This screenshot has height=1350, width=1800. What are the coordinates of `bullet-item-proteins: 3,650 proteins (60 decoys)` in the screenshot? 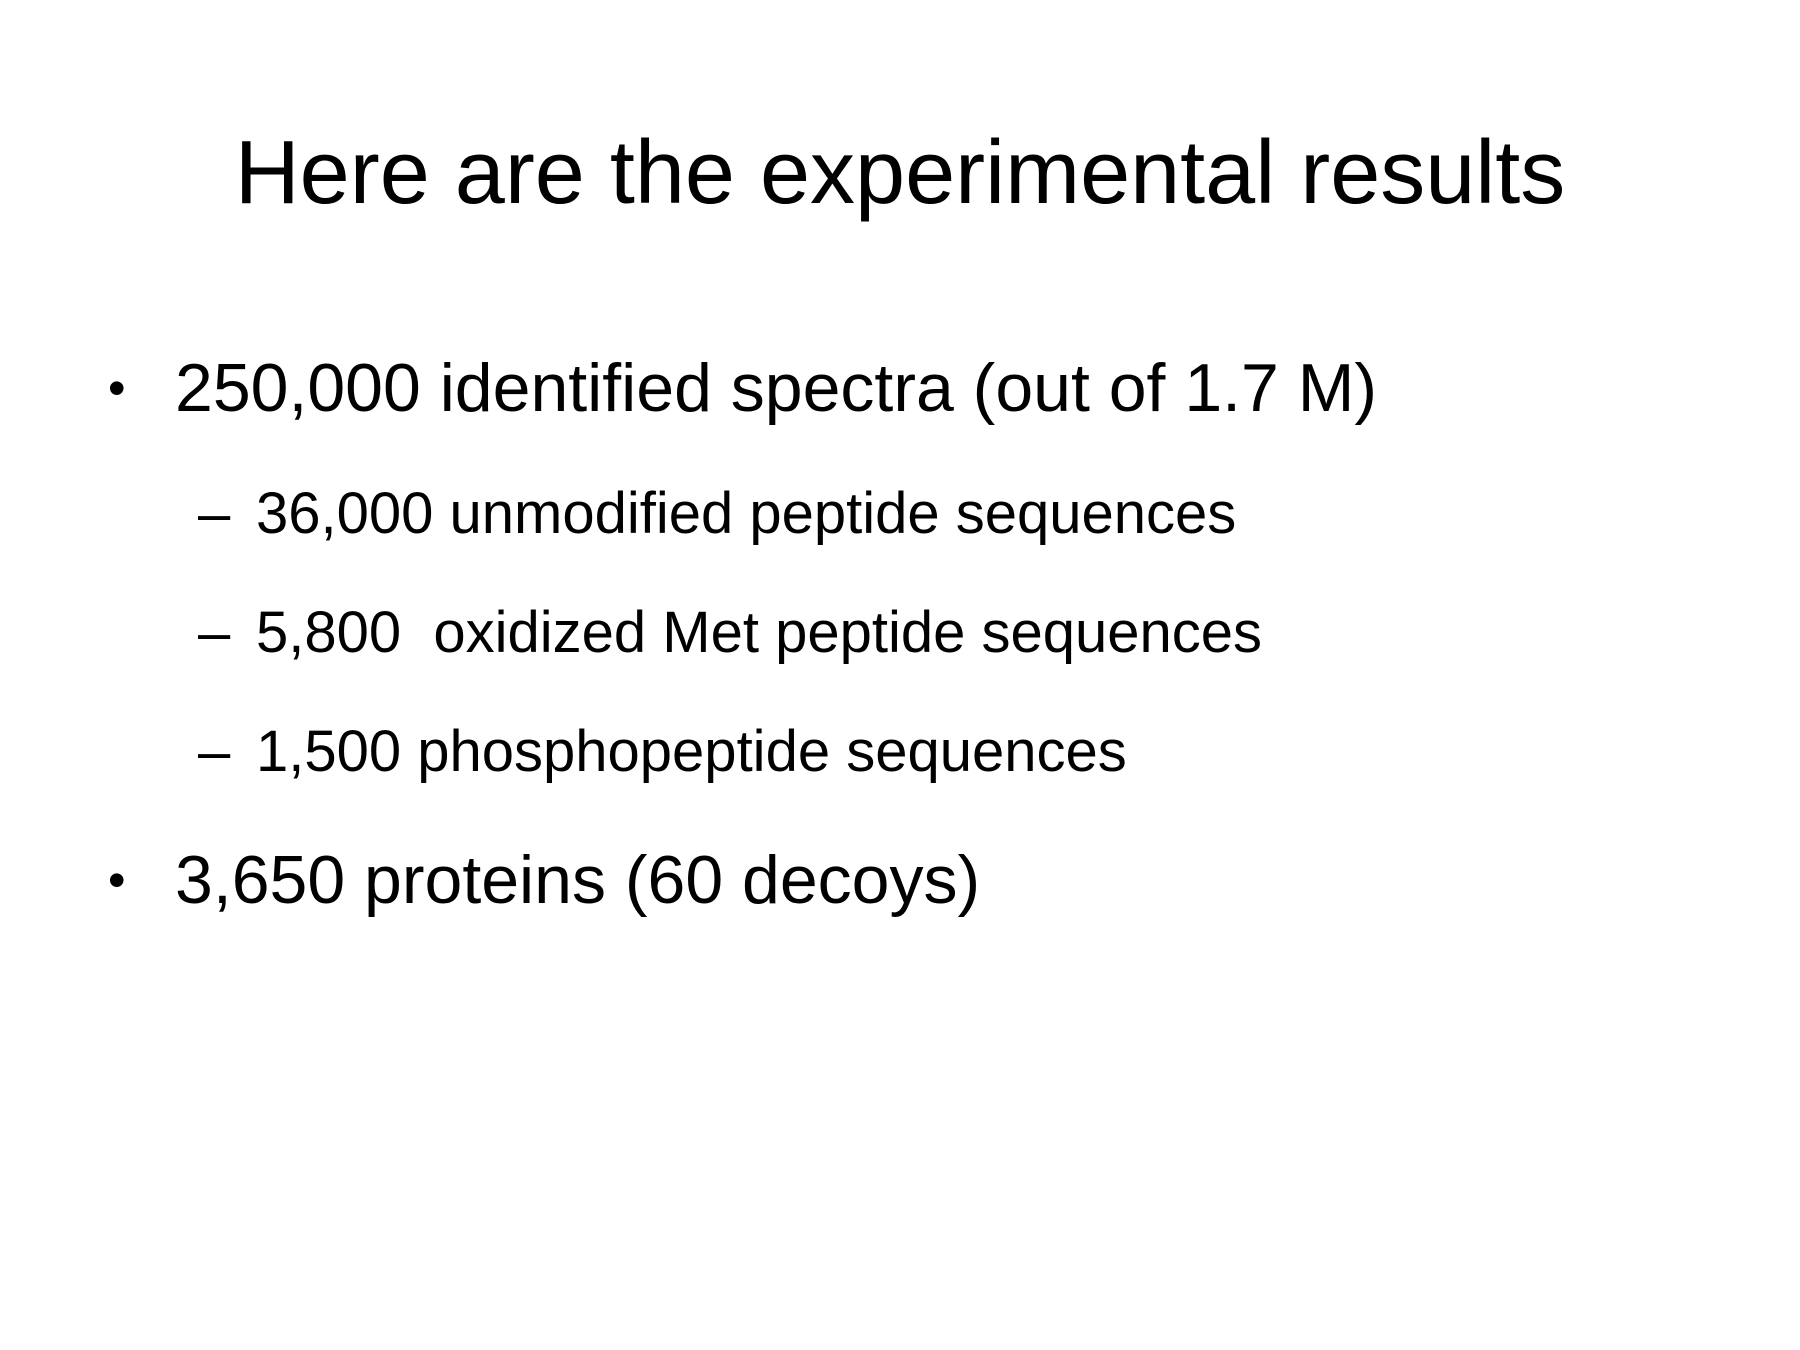 It's located at (578, 880).